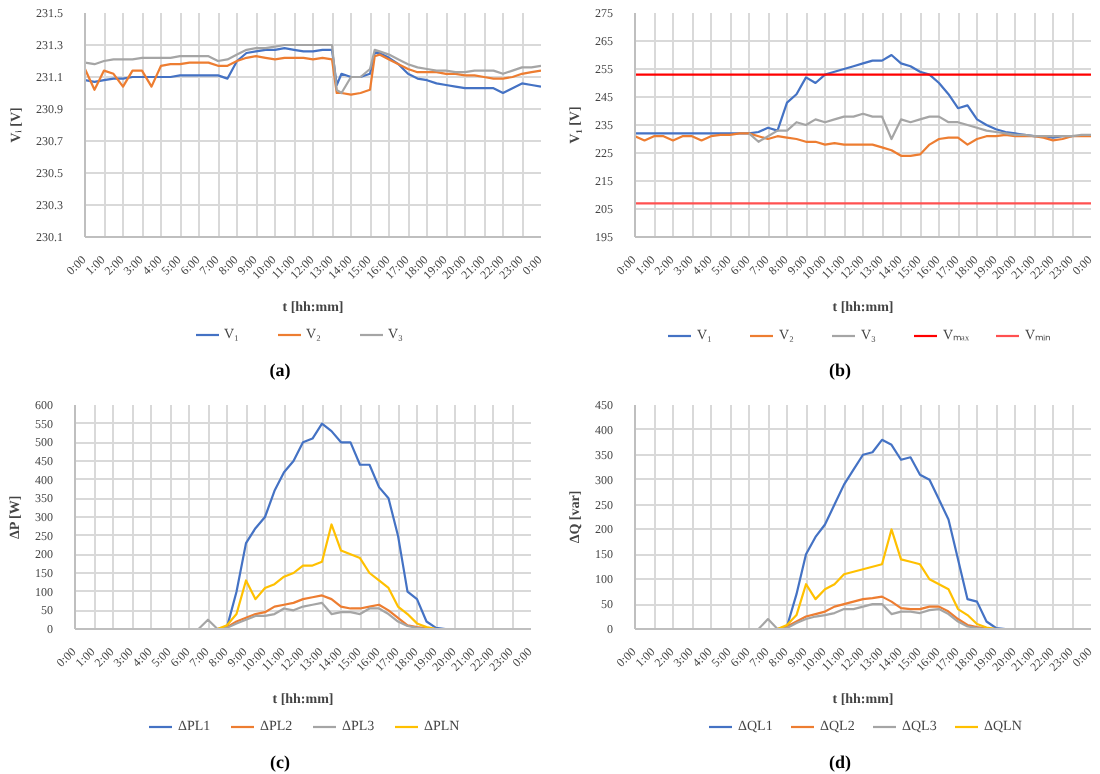 The width and height of the screenshot is (1100, 774). I want to click on text: (b), so click(840, 371).